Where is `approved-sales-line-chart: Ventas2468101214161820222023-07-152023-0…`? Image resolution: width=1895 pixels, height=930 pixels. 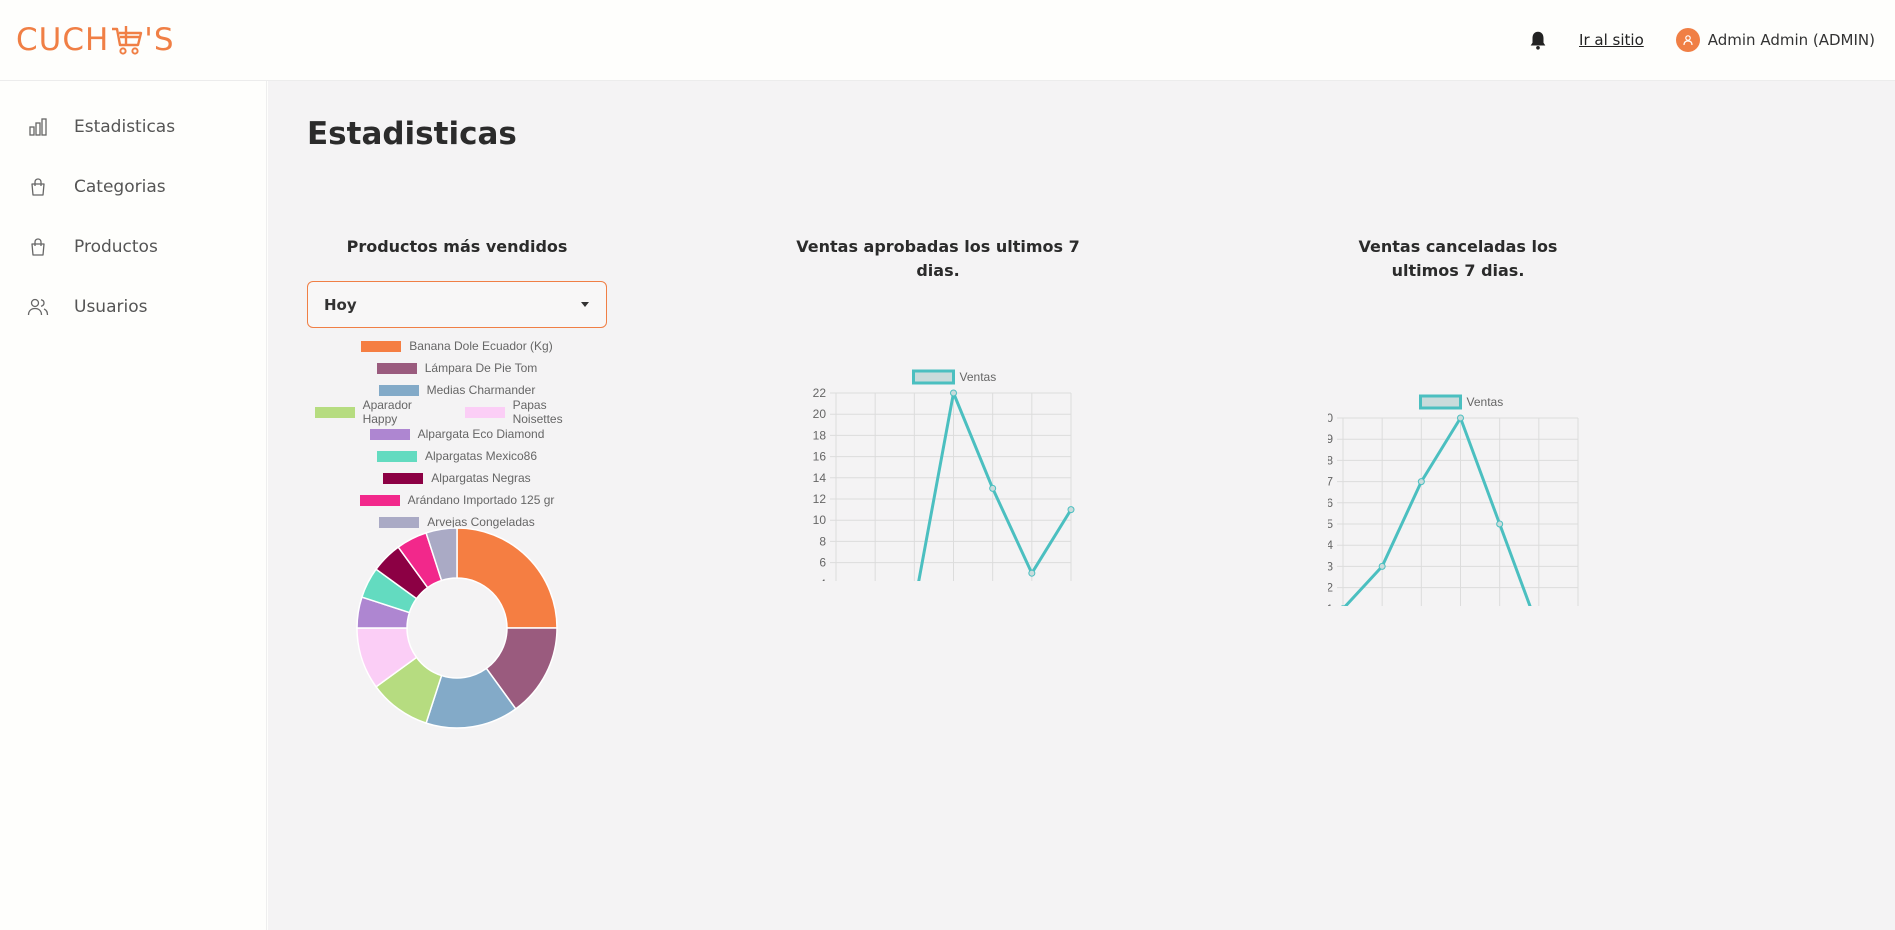 approved-sales-line-chart: Ventas2468101214161820222023-07-152023-0… is located at coordinates (958, 431).